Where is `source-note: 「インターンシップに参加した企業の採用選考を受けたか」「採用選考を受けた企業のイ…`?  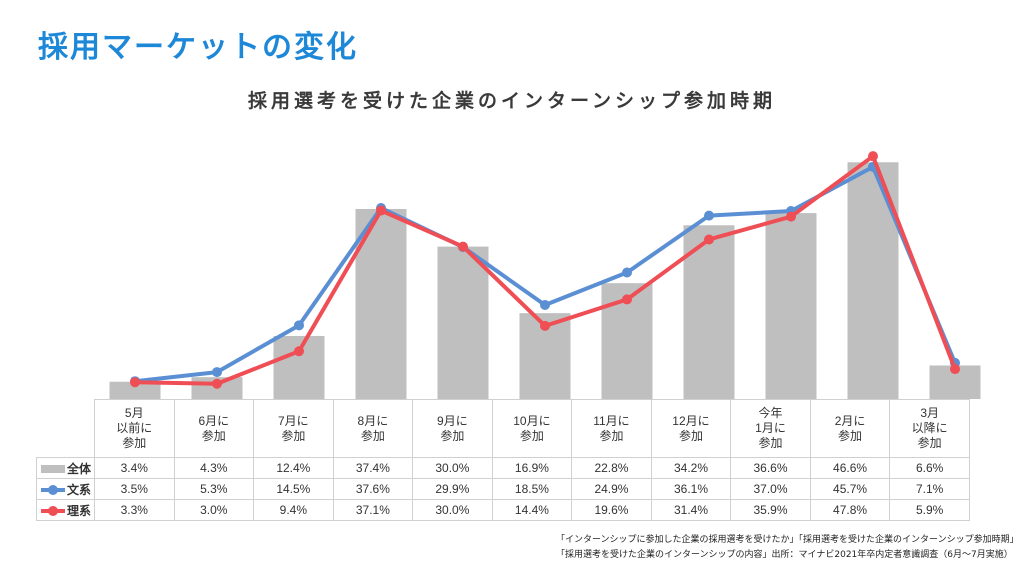
source-note: 「インターンシップに参加した企業の採用選考を受けたか」「採用選考を受けた企業のイ… is located at coordinates (787, 548).